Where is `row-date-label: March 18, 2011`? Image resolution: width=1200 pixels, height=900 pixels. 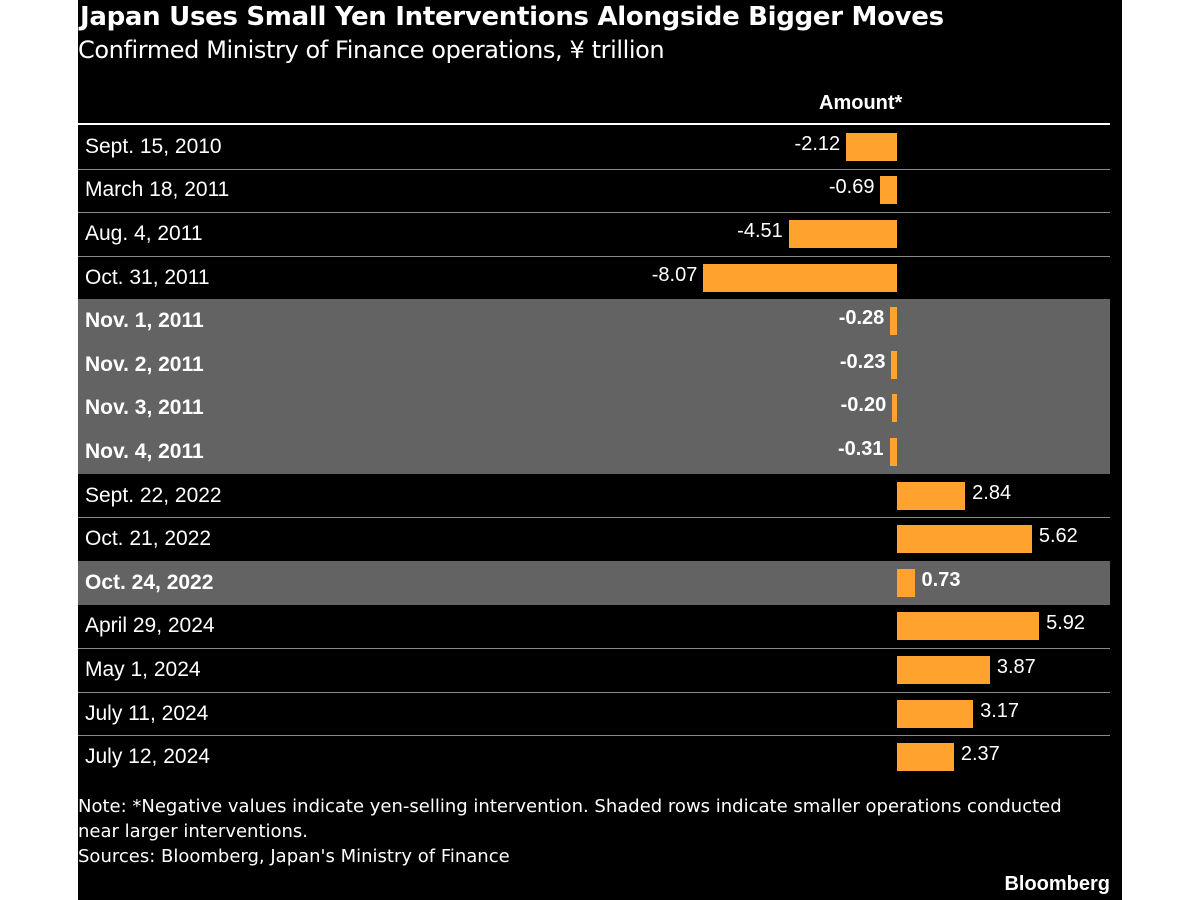 row-date-label: March 18, 2011 is located at coordinates (157, 190).